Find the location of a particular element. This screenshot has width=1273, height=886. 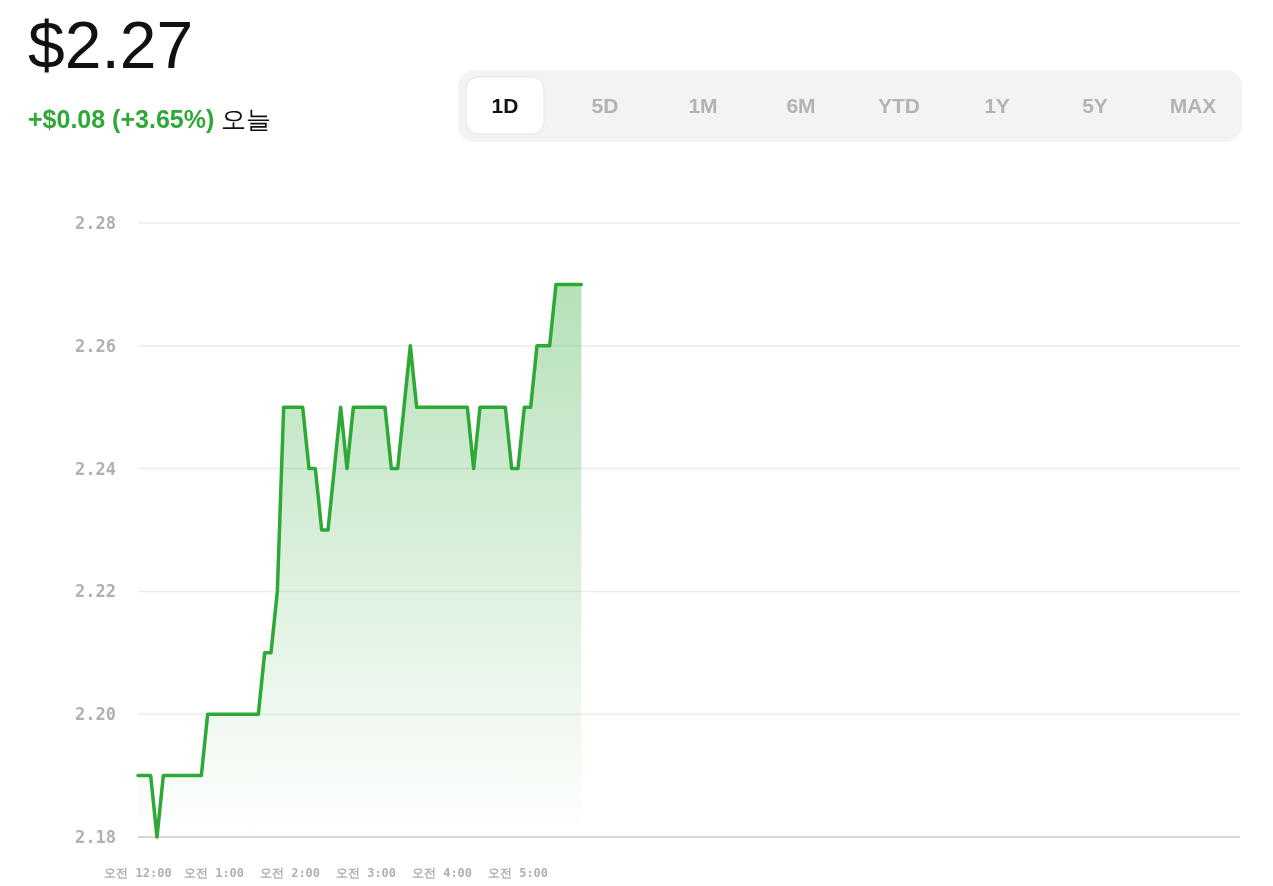

x-tick-label: 오전 1:00 is located at coordinates (214, 873).